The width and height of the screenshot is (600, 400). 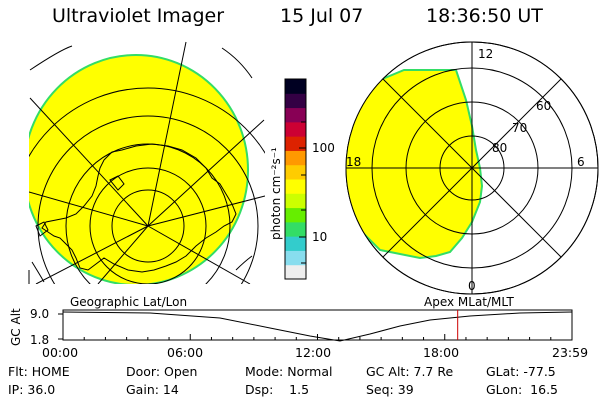 I want to click on coastline, so click(x=139, y=208).